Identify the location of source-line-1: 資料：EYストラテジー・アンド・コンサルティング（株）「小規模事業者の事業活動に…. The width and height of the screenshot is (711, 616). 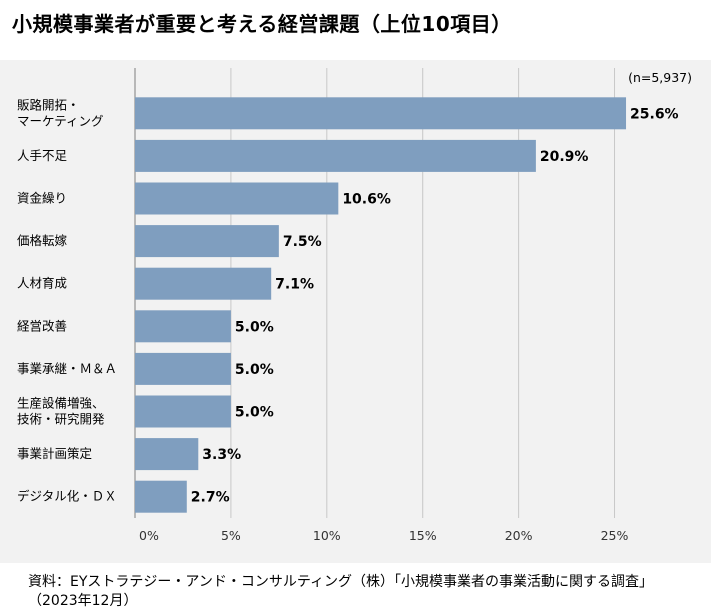
(340, 582).